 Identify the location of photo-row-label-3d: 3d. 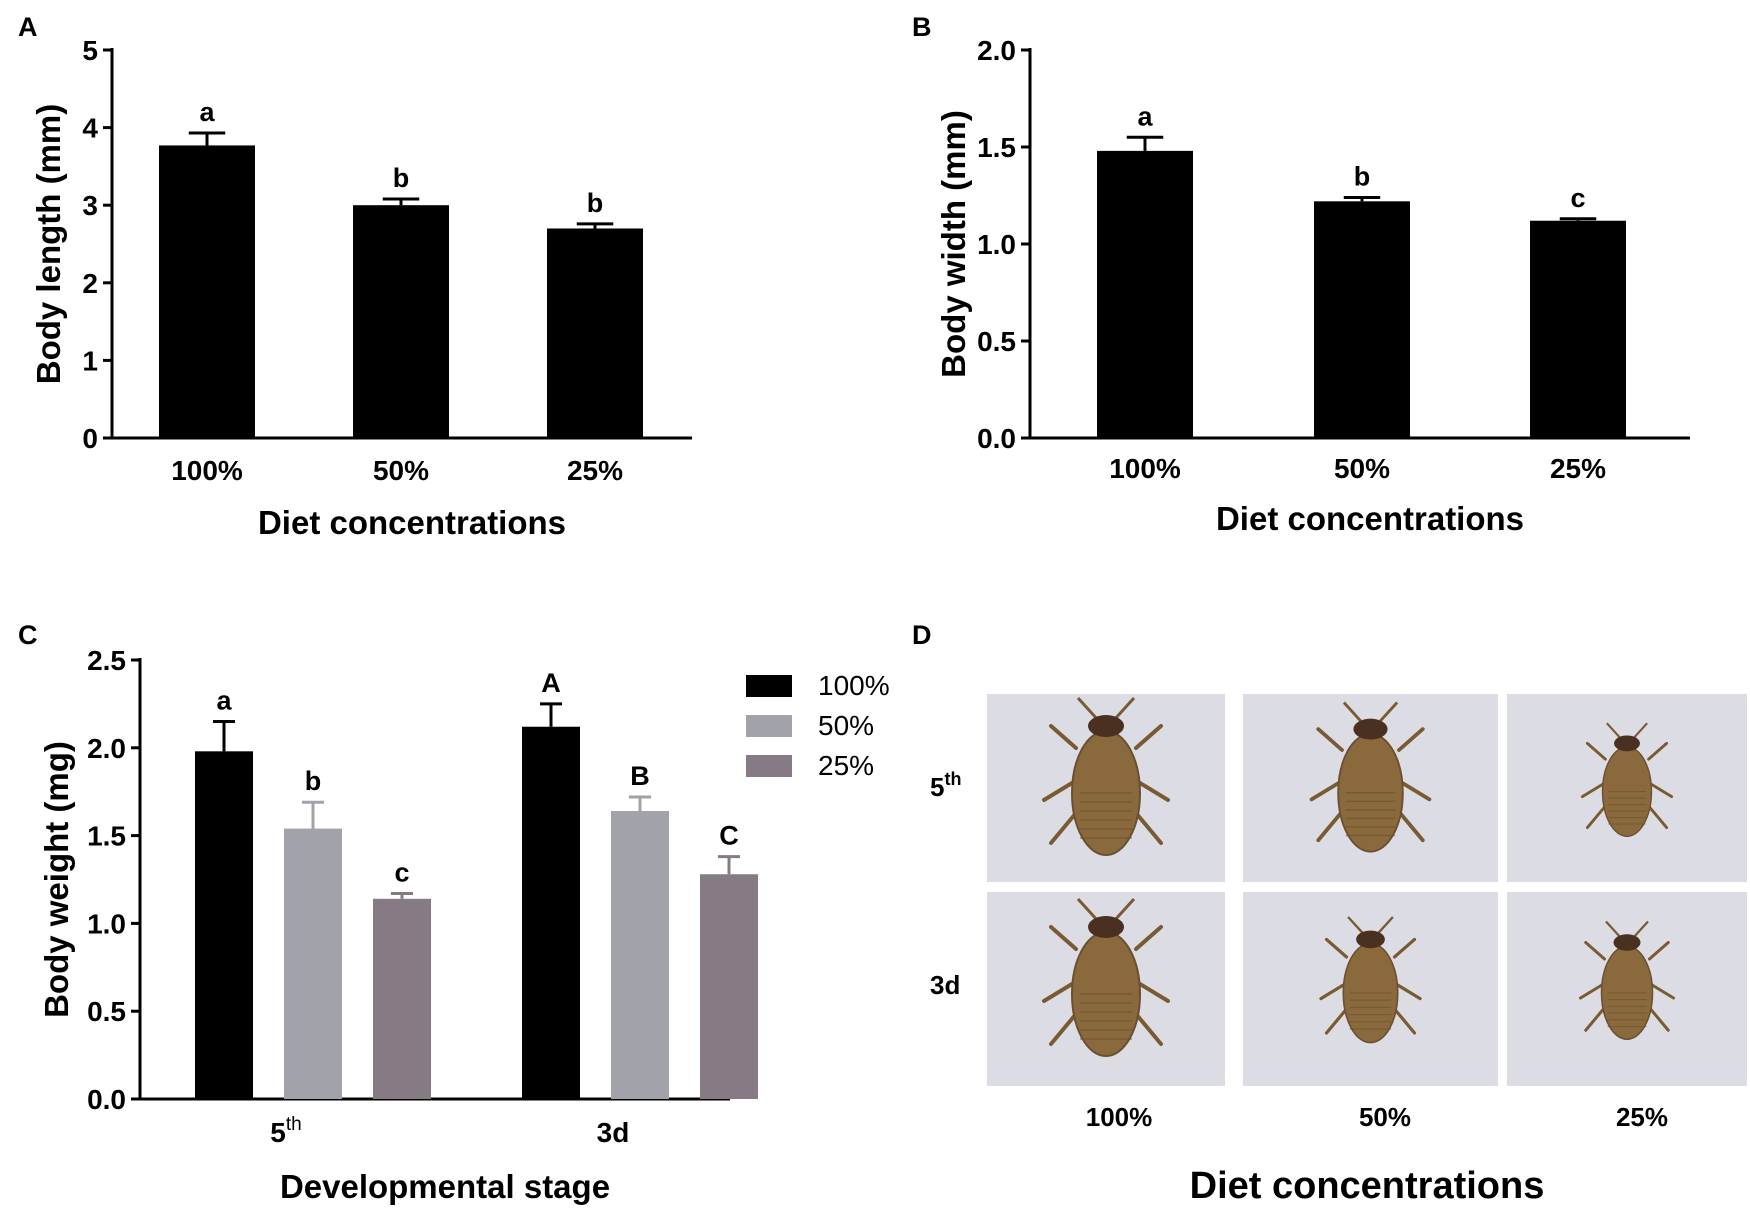
(945, 985).